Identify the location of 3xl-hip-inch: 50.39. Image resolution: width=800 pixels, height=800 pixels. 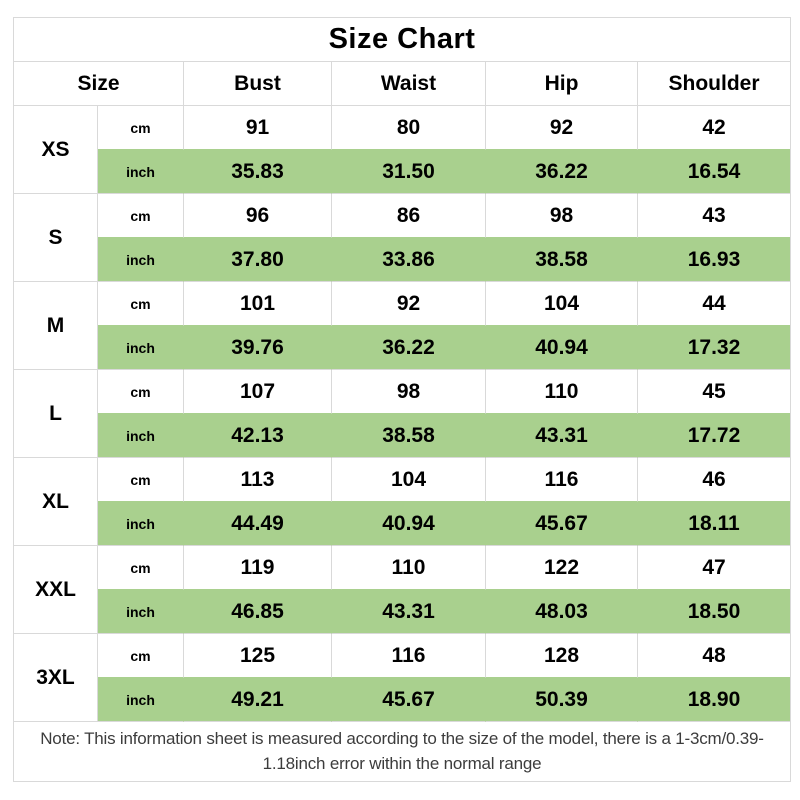
(562, 700).